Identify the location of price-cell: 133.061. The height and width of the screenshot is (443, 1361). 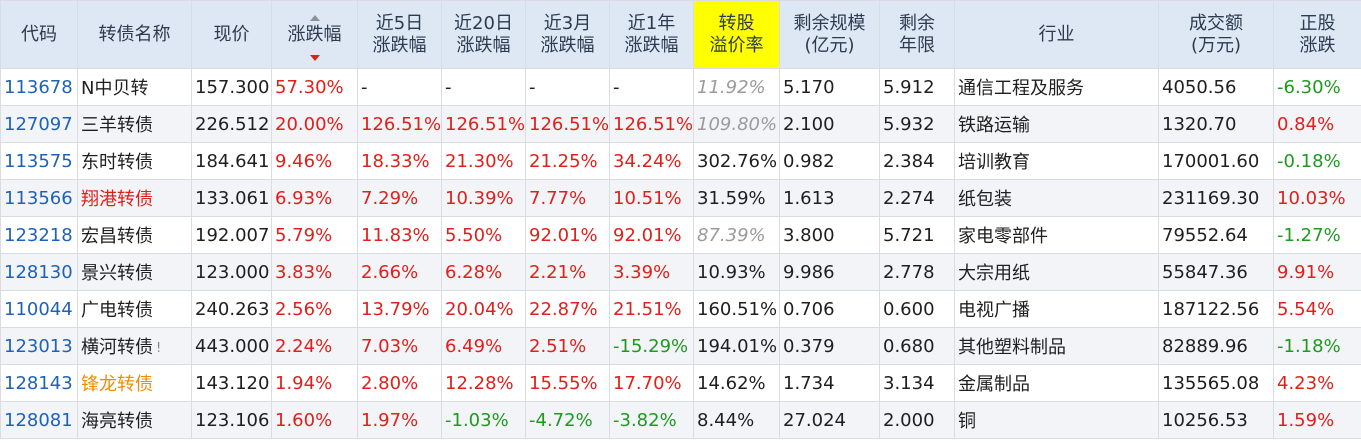
(231, 198).